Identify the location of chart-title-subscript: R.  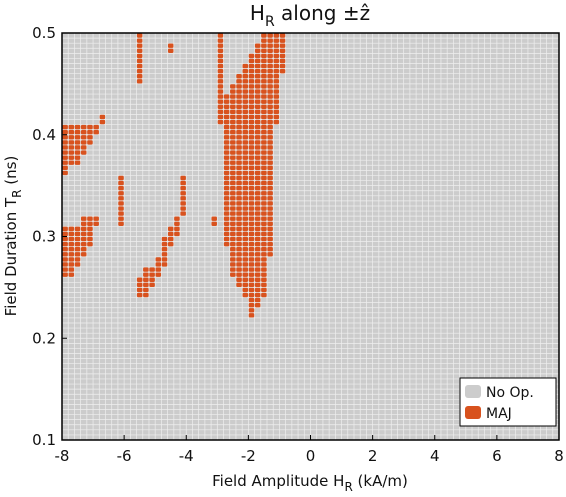
(270, 22).